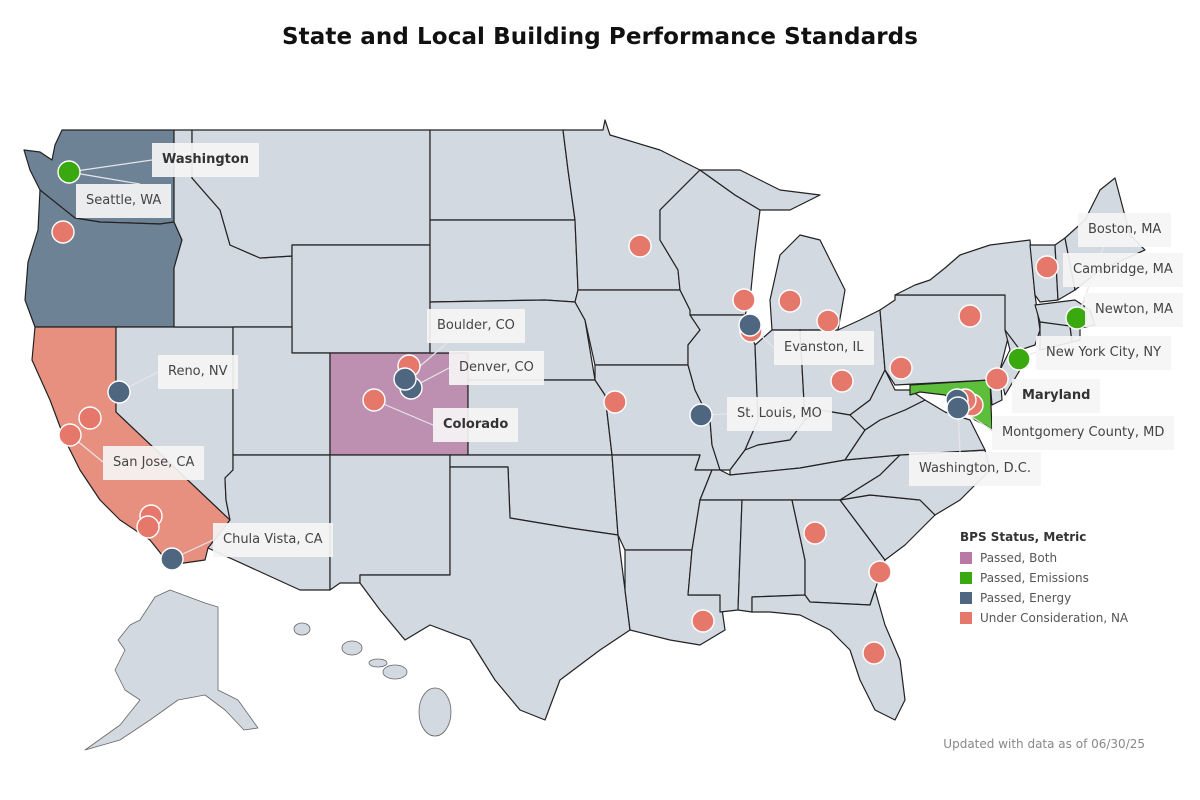 Image resolution: width=1200 pixels, height=800 pixels. What do you see at coordinates (1056, 396) in the screenshot?
I see `map-label: Maryland` at bounding box center [1056, 396].